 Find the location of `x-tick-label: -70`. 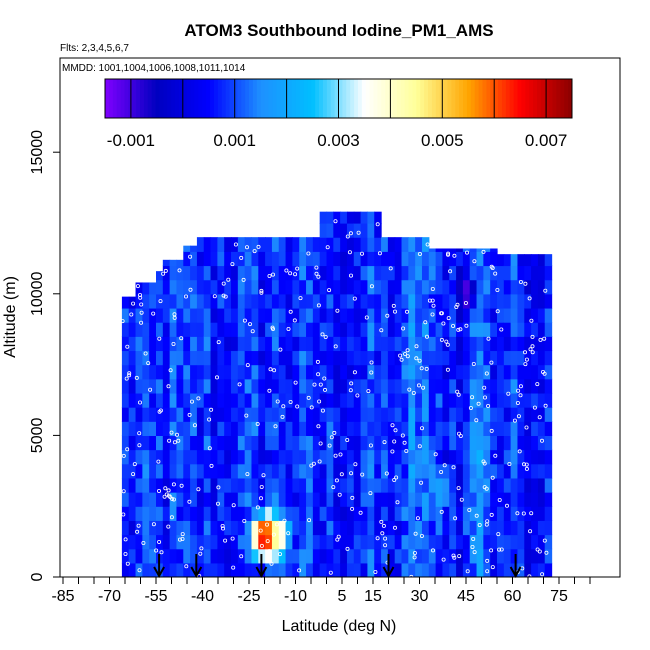

x-tick-label: -70 is located at coordinates (109, 596).